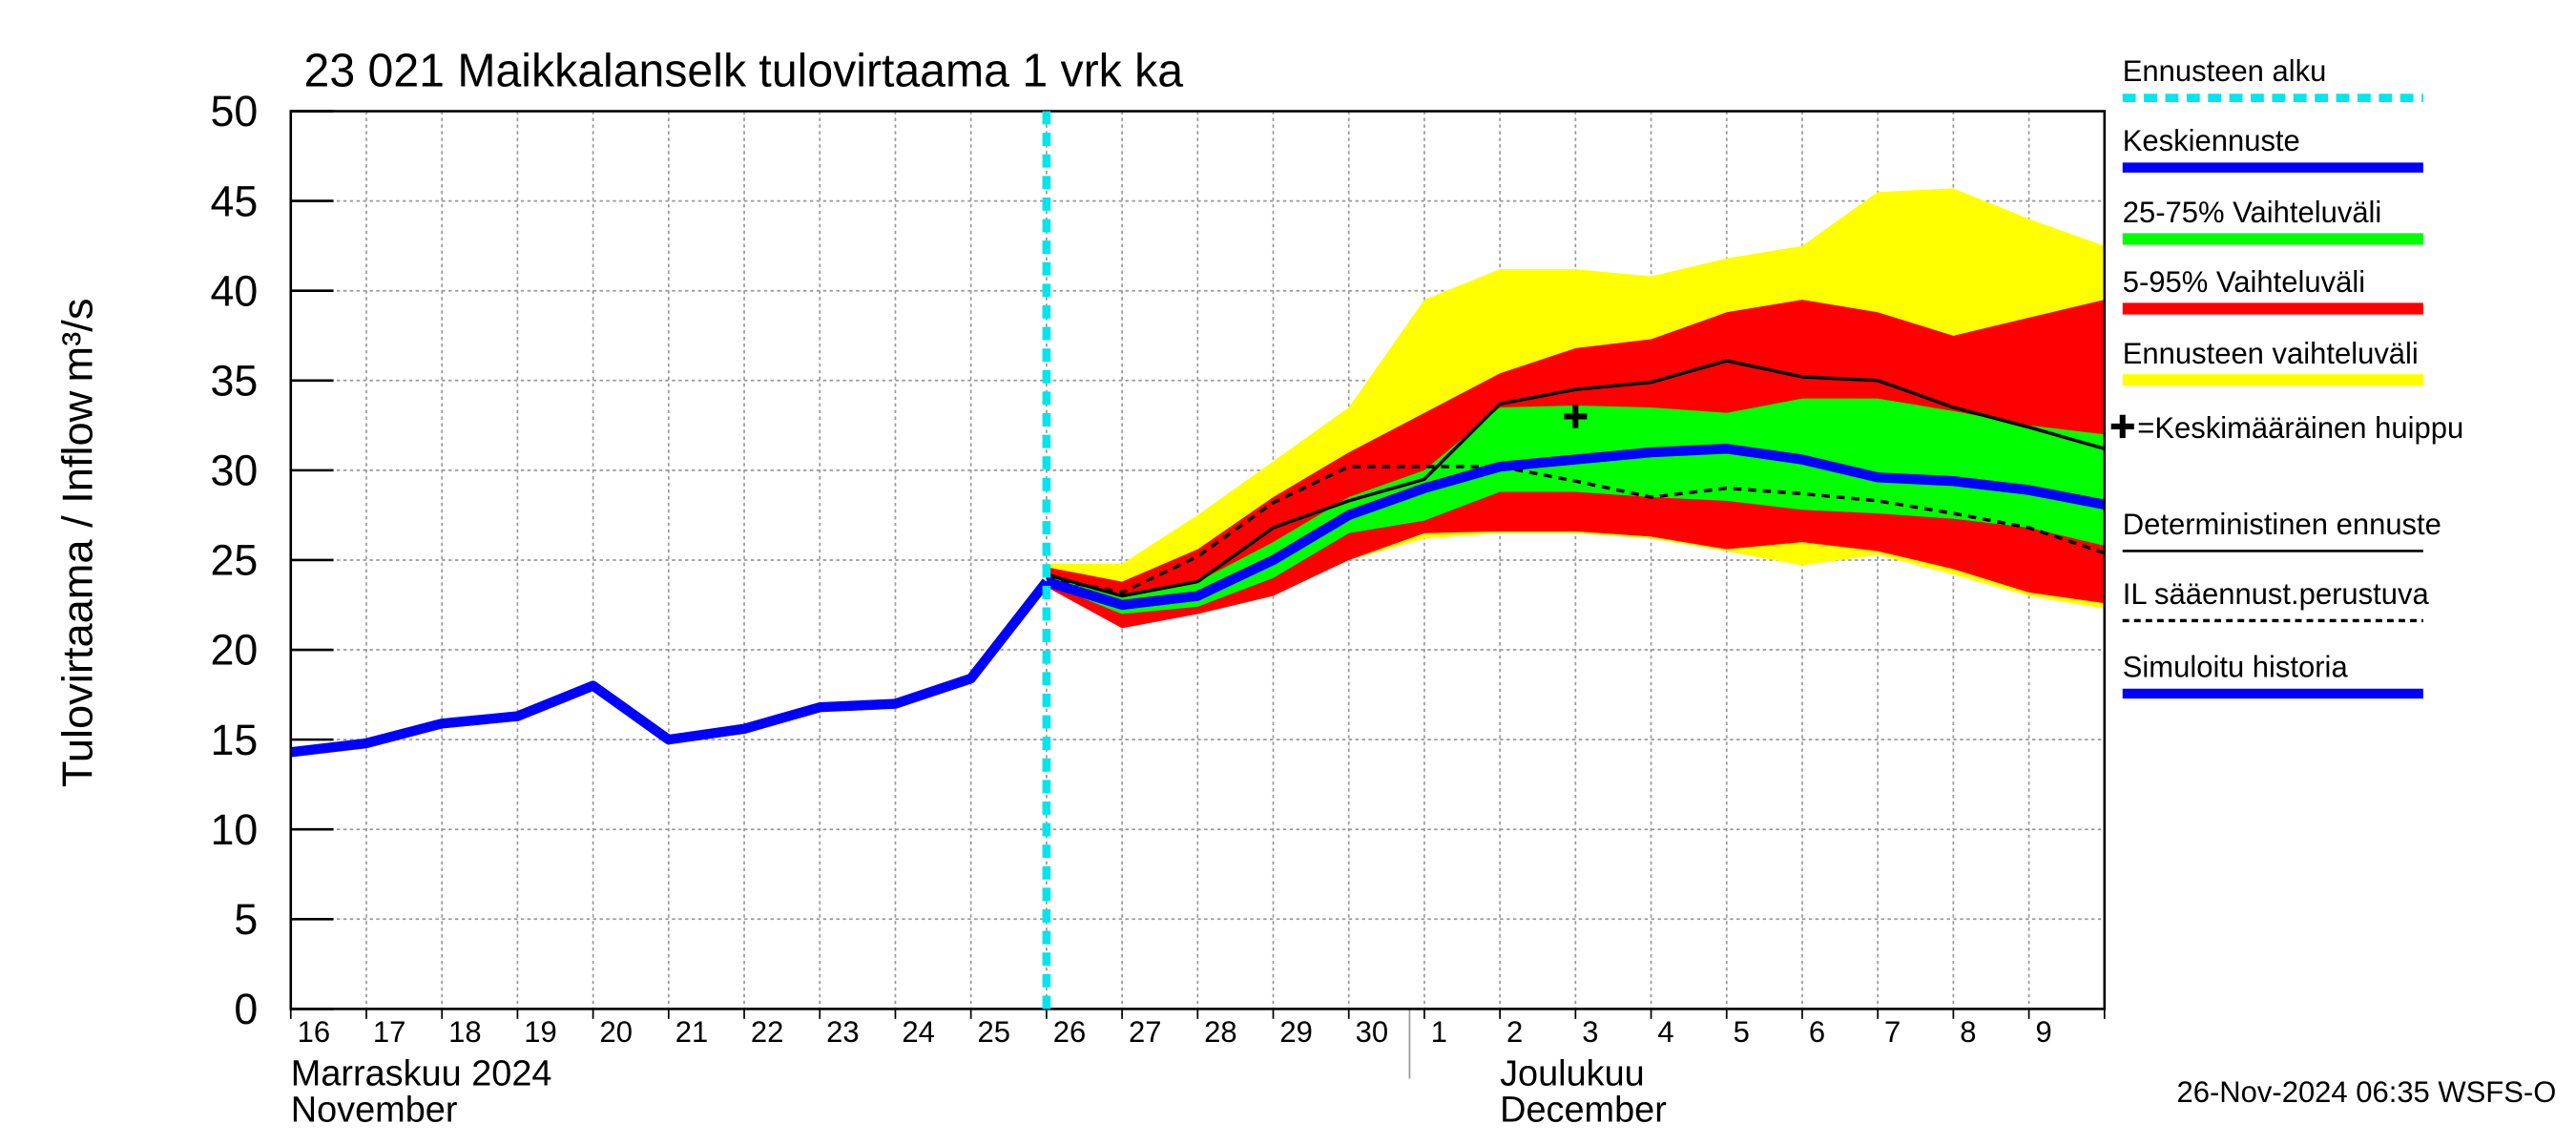 The width and height of the screenshot is (2576, 1145). What do you see at coordinates (2236, 667) in the screenshot?
I see `legend-label: Simuloitu historia` at bounding box center [2236, 667].